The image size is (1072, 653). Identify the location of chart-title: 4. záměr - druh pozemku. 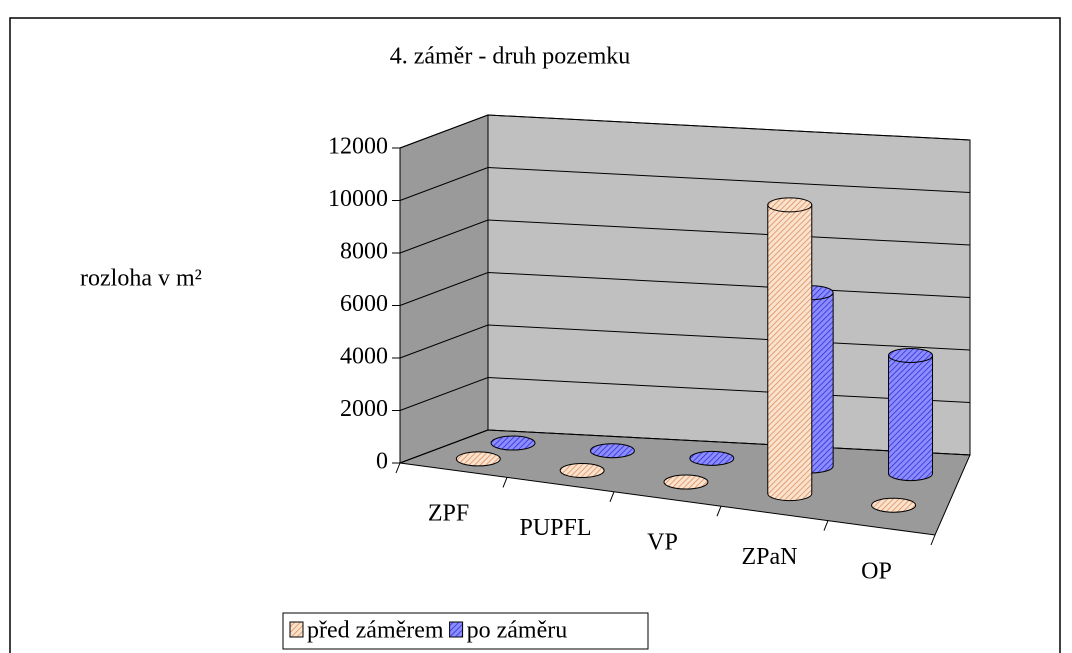
(510, 57).